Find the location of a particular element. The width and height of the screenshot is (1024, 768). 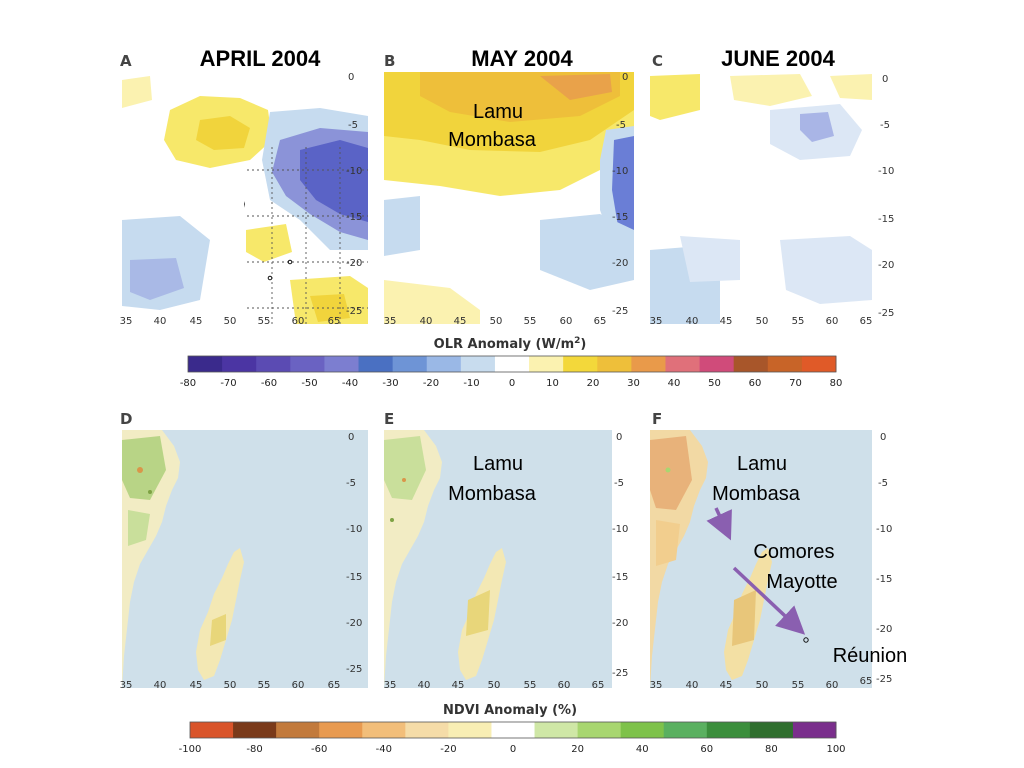

olr-colorbar-tick-label: 70 is located at coordinates (795, 383).